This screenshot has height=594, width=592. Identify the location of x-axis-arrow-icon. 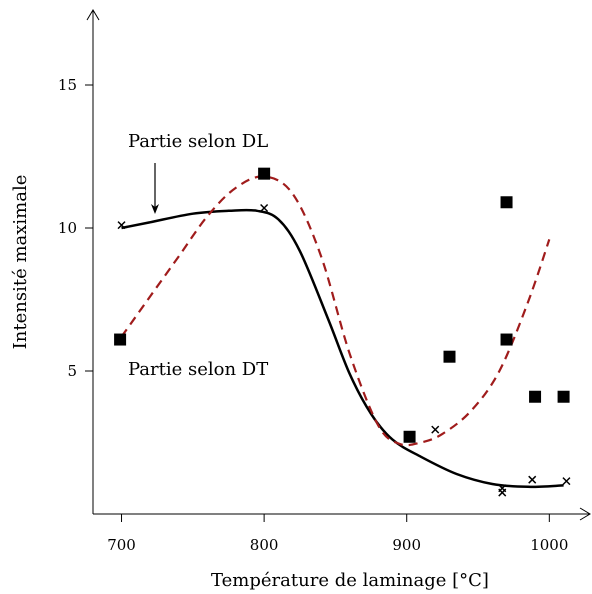
(585, 514).